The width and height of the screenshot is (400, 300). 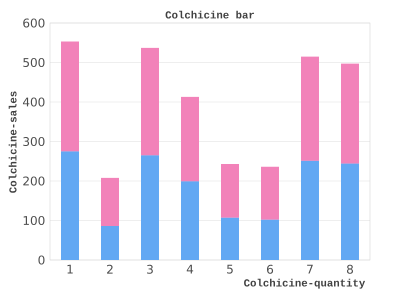 What do you see at coordinates (12, 142) in the screenshot?
I see `y-axis-title: Colchicine-sales` at bounding box center [12, 142].